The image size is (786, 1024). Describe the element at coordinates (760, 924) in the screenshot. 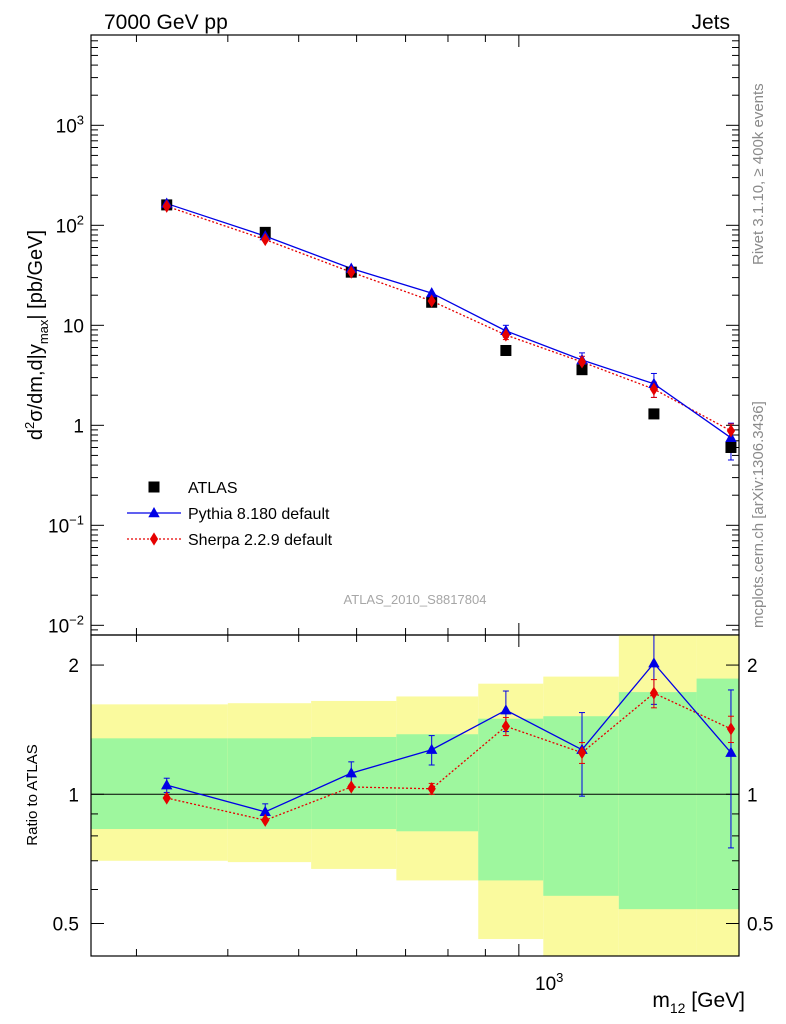

I see `ratio-y-tick-label-right: 0.5` at that location.